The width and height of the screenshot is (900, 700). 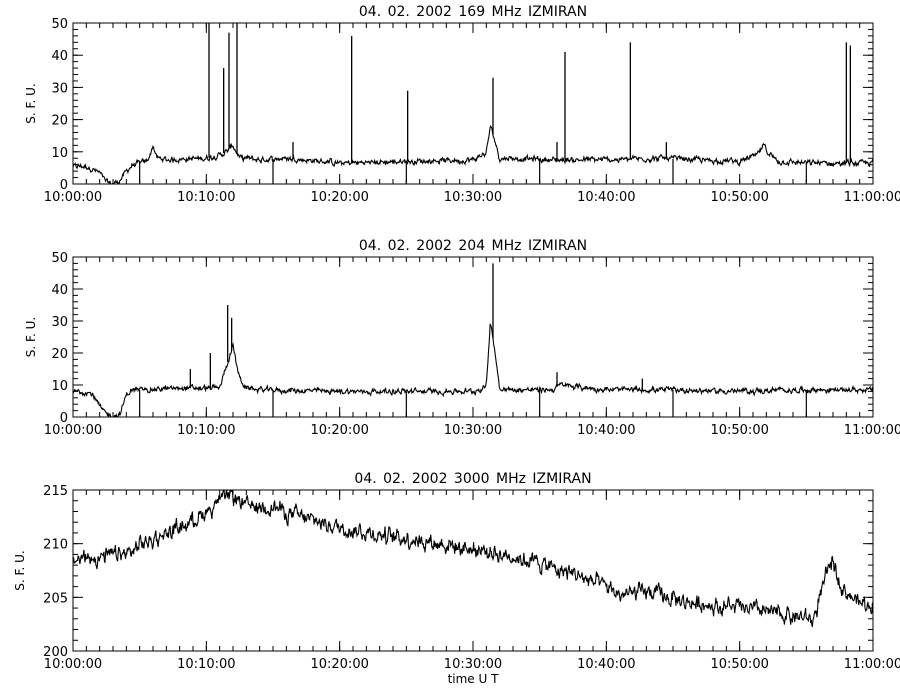 I want to click on y-tick-label: 205, so click(x=55, y=598).